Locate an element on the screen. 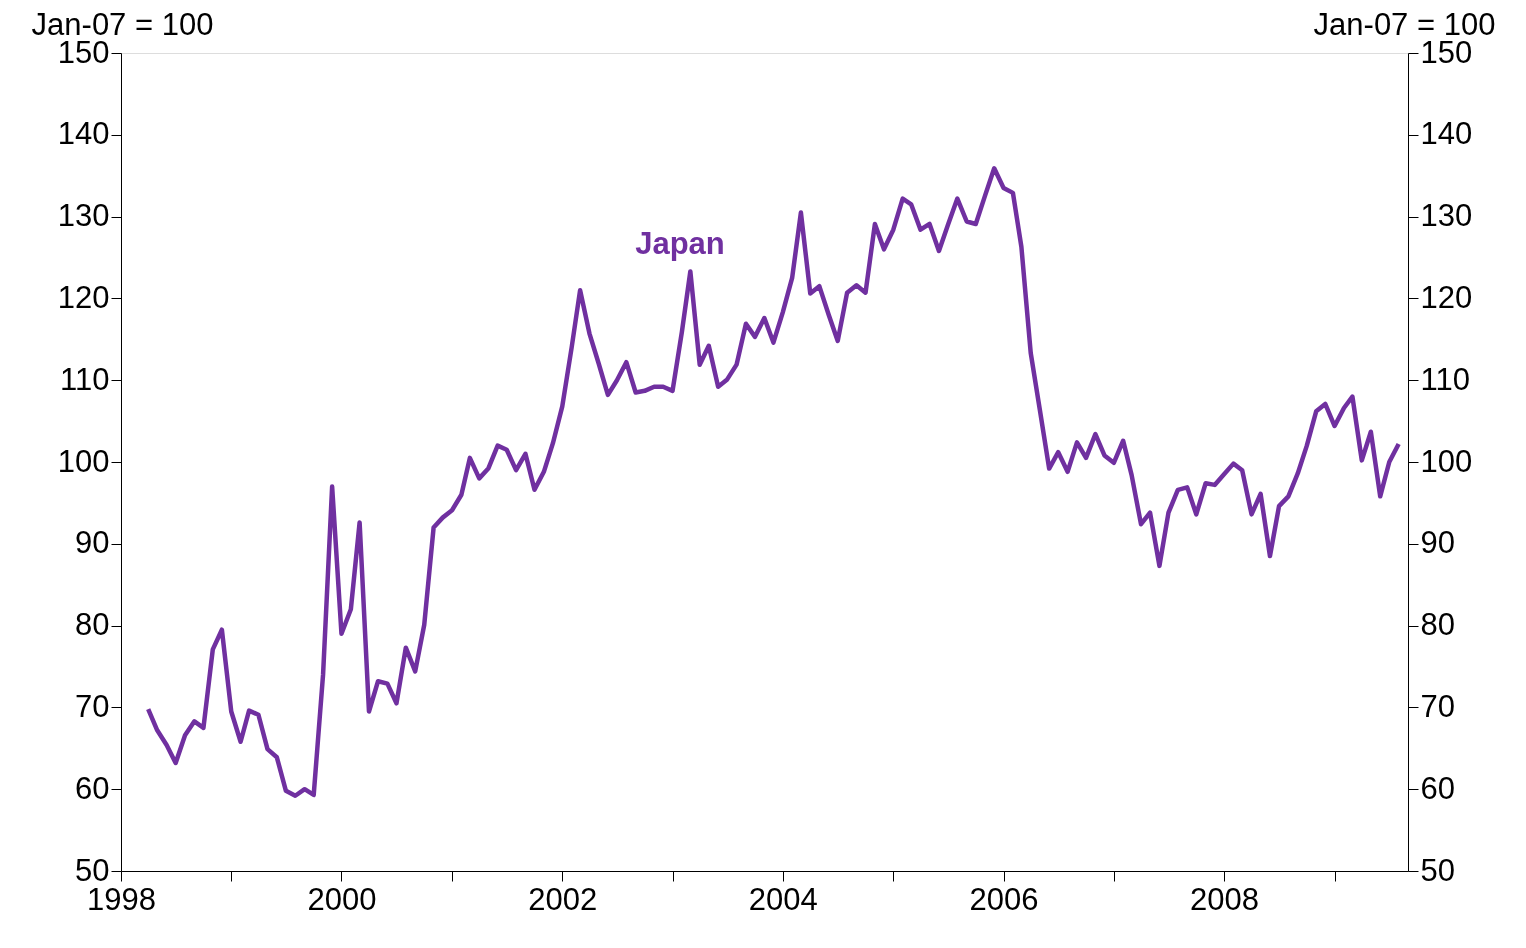 Image resolution: width=1526 pixels, height=948 pixels. y-tick-label: 140 is located at coordinates (83, 134).